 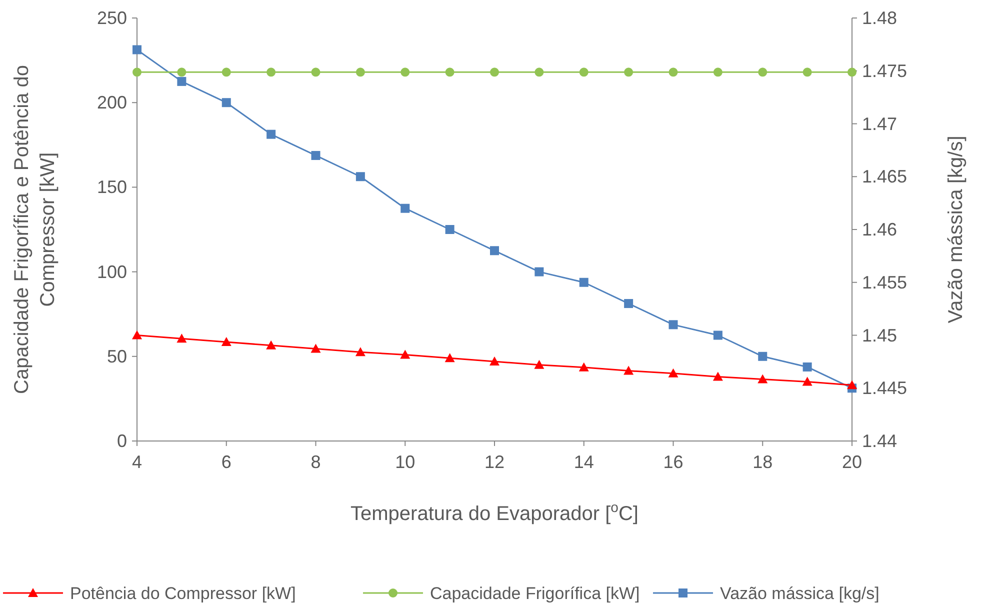 What do you see at coordinates (584, 462) in the screenshot?
I see `x-tick-label: 14` at bounding box center [584, 462].